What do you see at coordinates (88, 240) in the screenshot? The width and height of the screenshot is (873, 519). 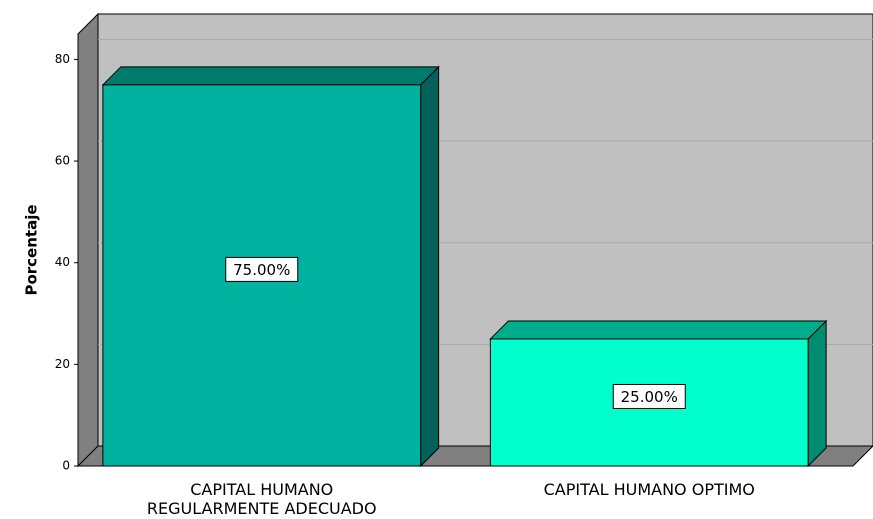 I see `left-wall` at bounding box center [88, 240].